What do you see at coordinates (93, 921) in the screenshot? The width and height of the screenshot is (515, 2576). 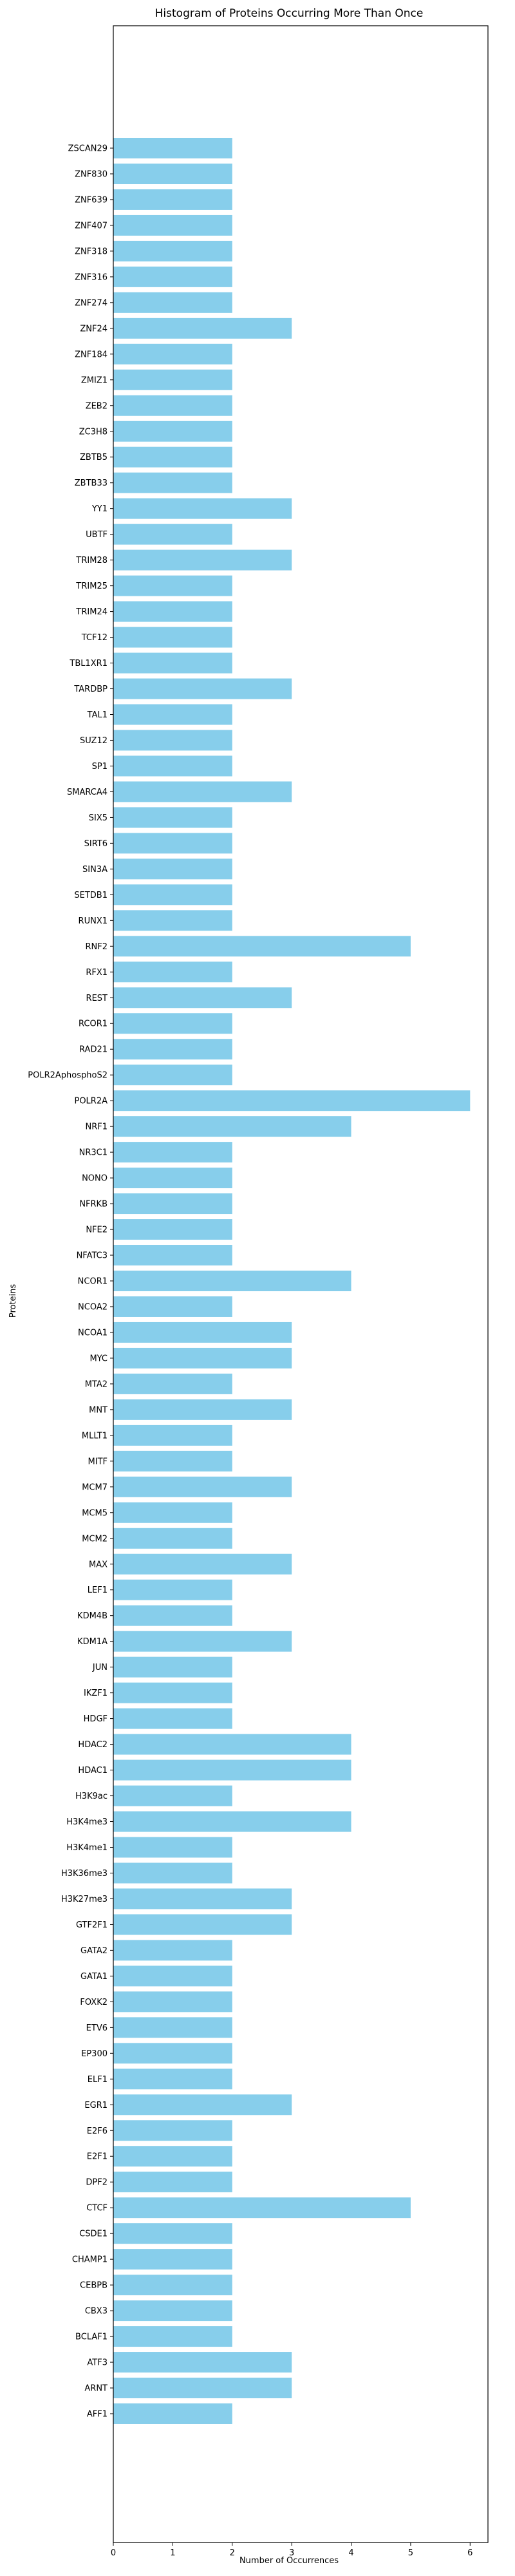 I see `y-tick-label: RUNX1` at bounding box center [93, 921].